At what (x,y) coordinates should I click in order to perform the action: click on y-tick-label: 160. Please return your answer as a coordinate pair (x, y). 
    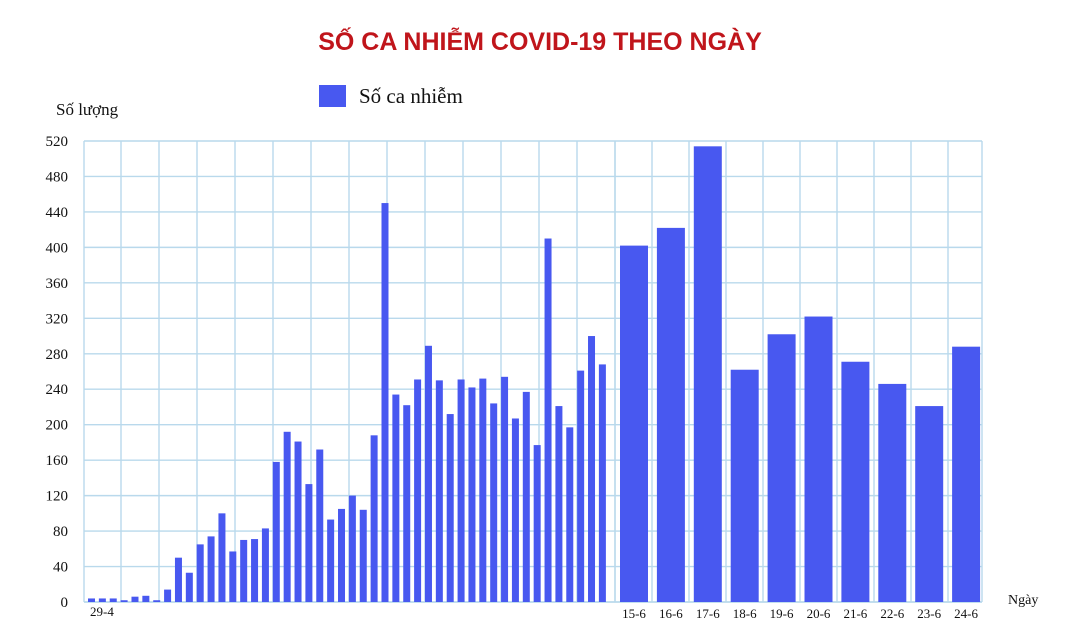
    Looking at the image, I should click on (57, 461).